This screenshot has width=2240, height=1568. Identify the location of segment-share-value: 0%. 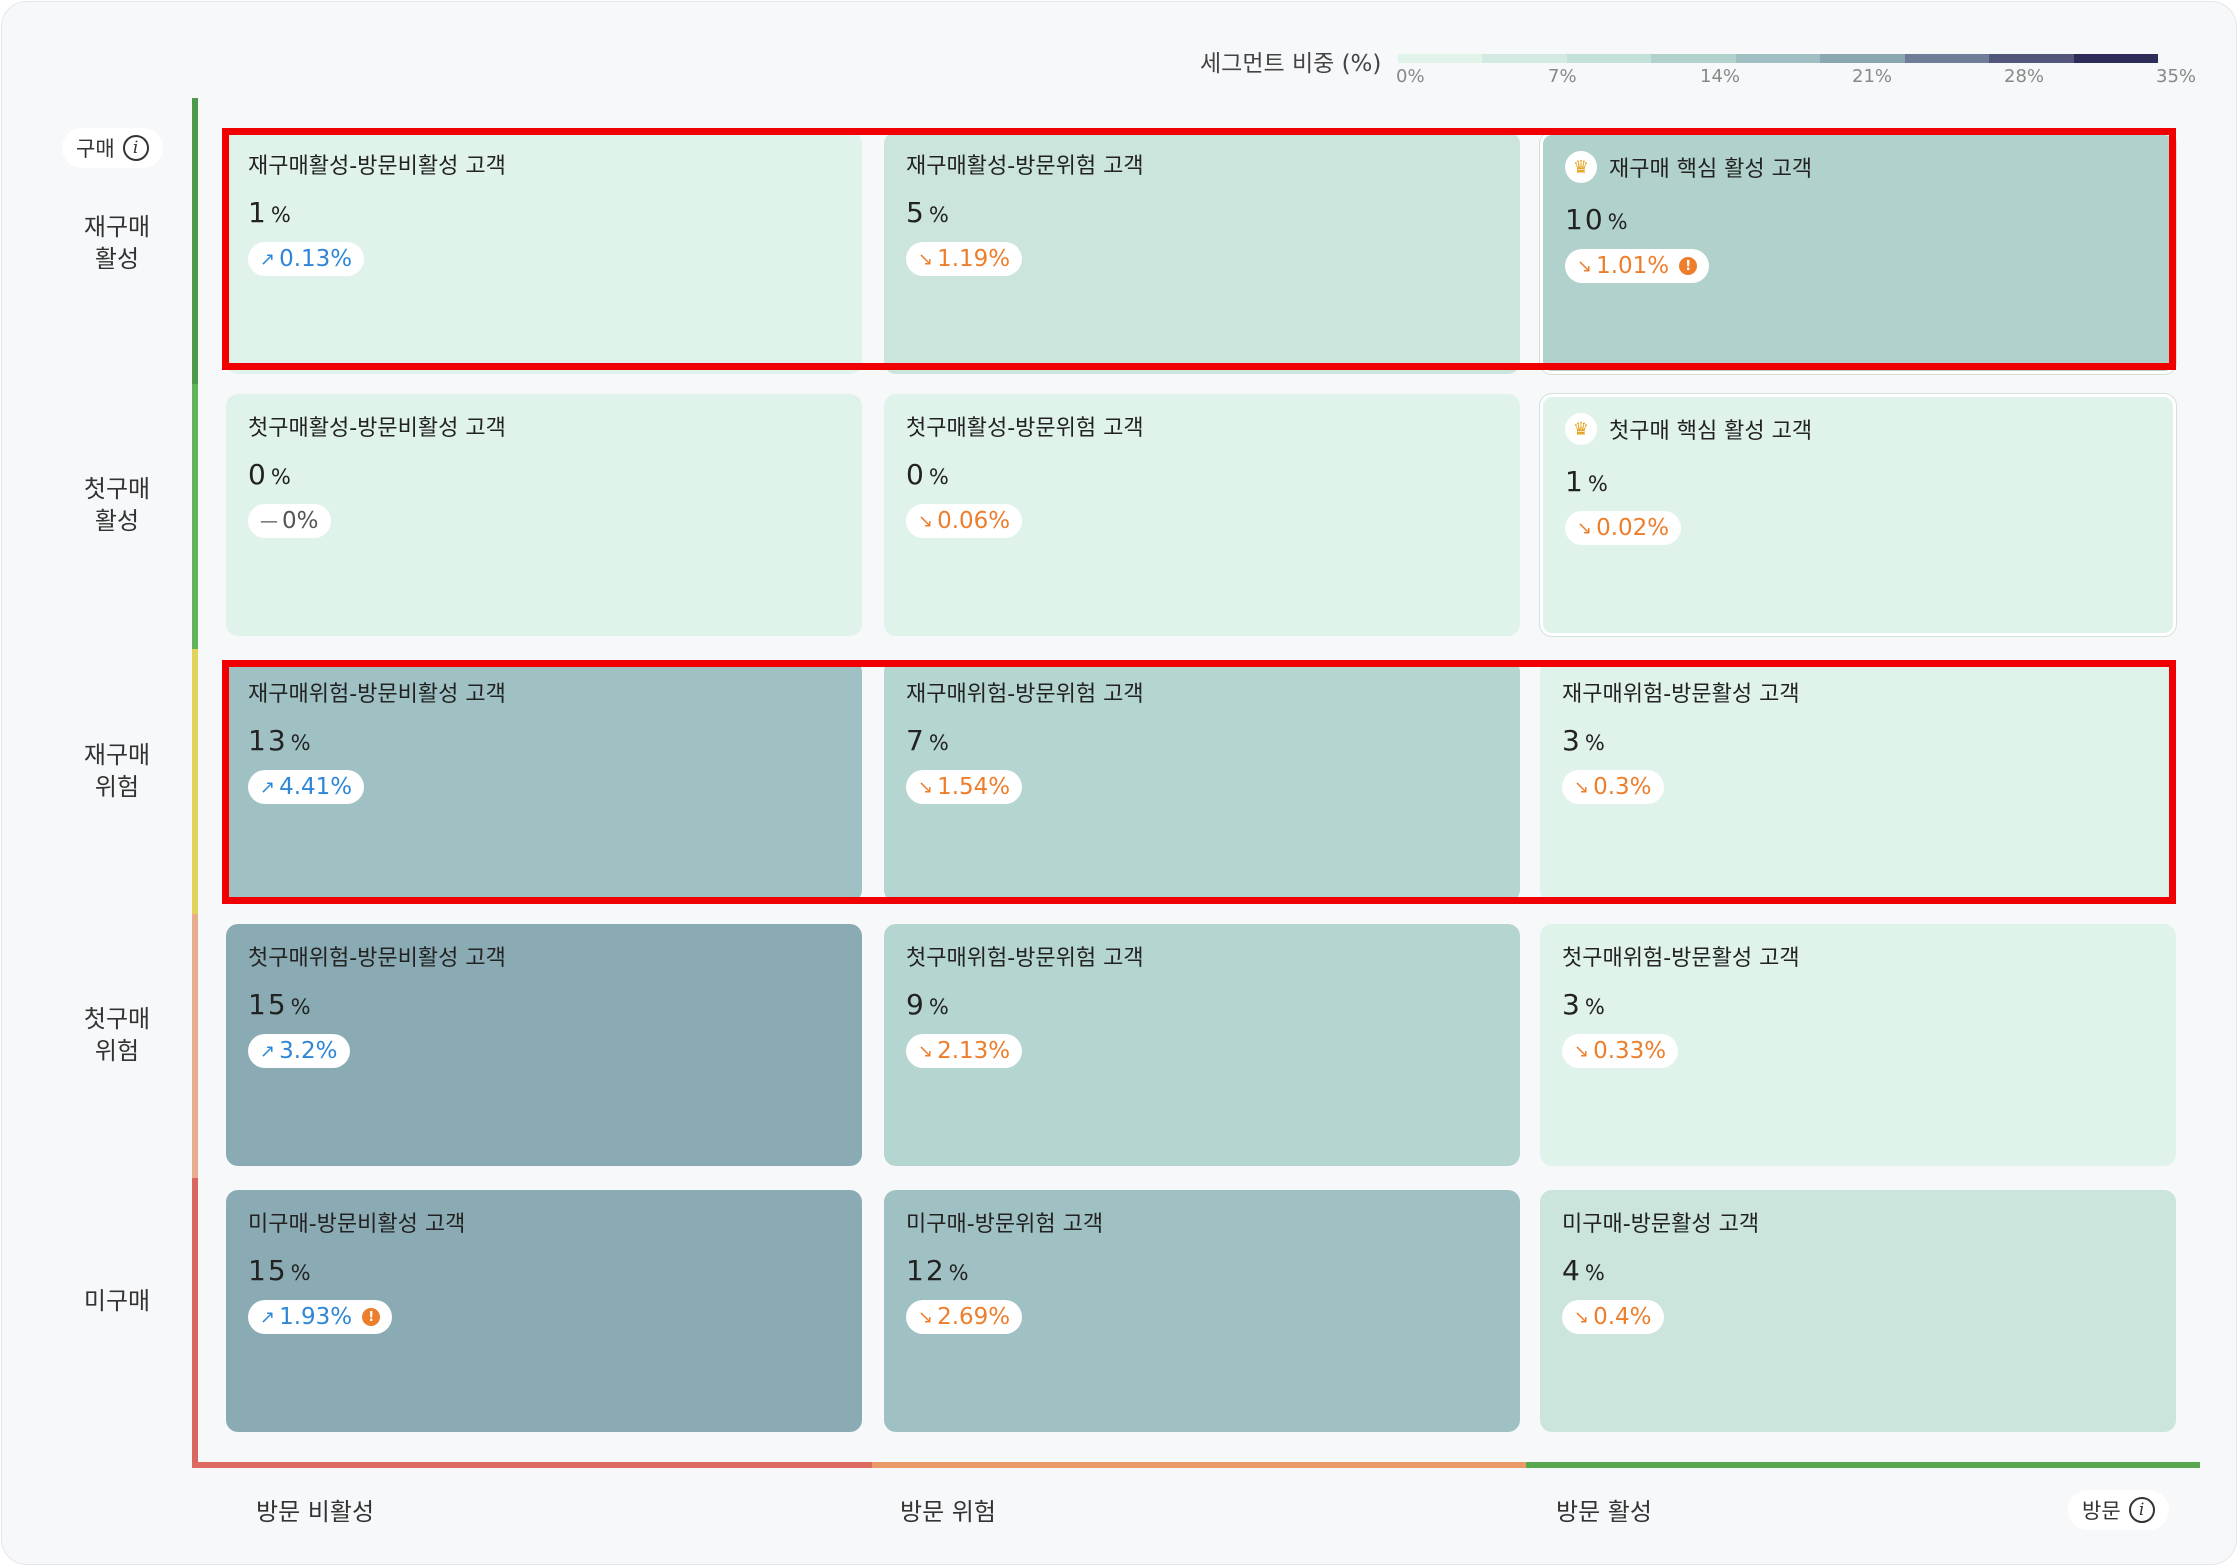
(928, 474).